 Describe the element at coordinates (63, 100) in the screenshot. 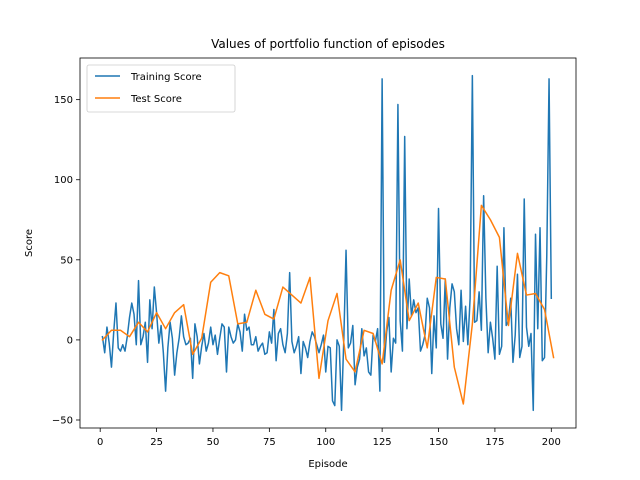

I see `y-tick-label: 150` at that location.